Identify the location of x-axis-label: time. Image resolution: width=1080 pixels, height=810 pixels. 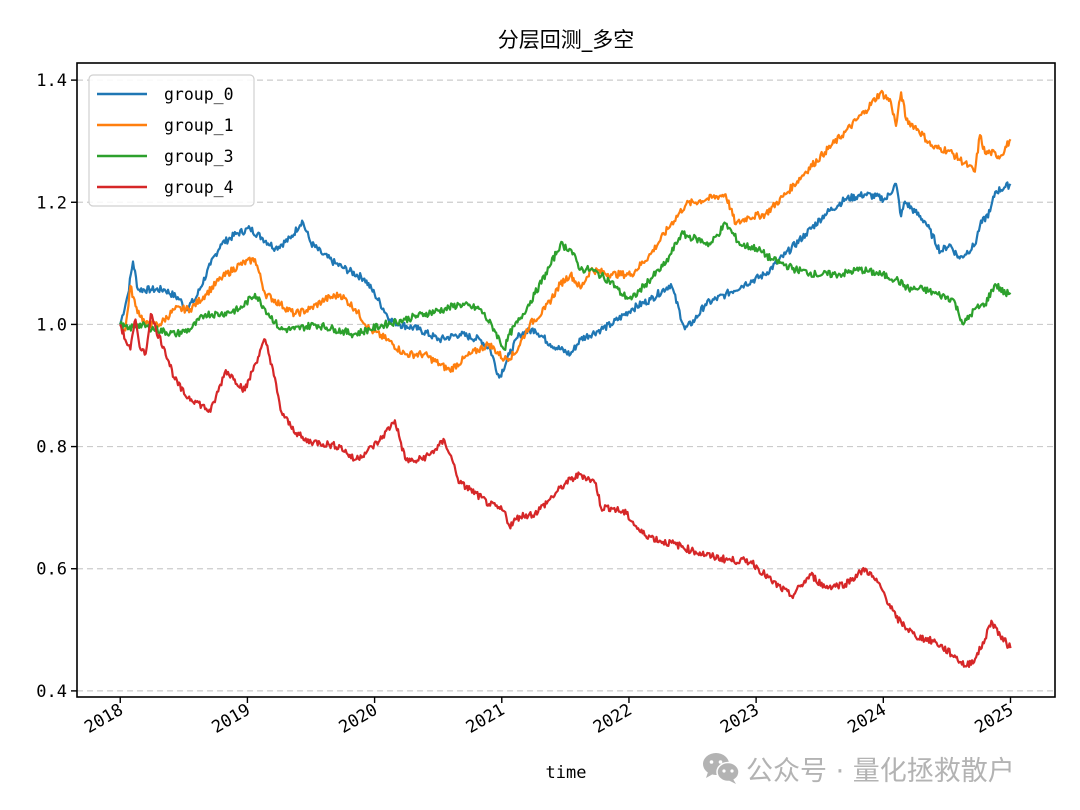
(566, 773).